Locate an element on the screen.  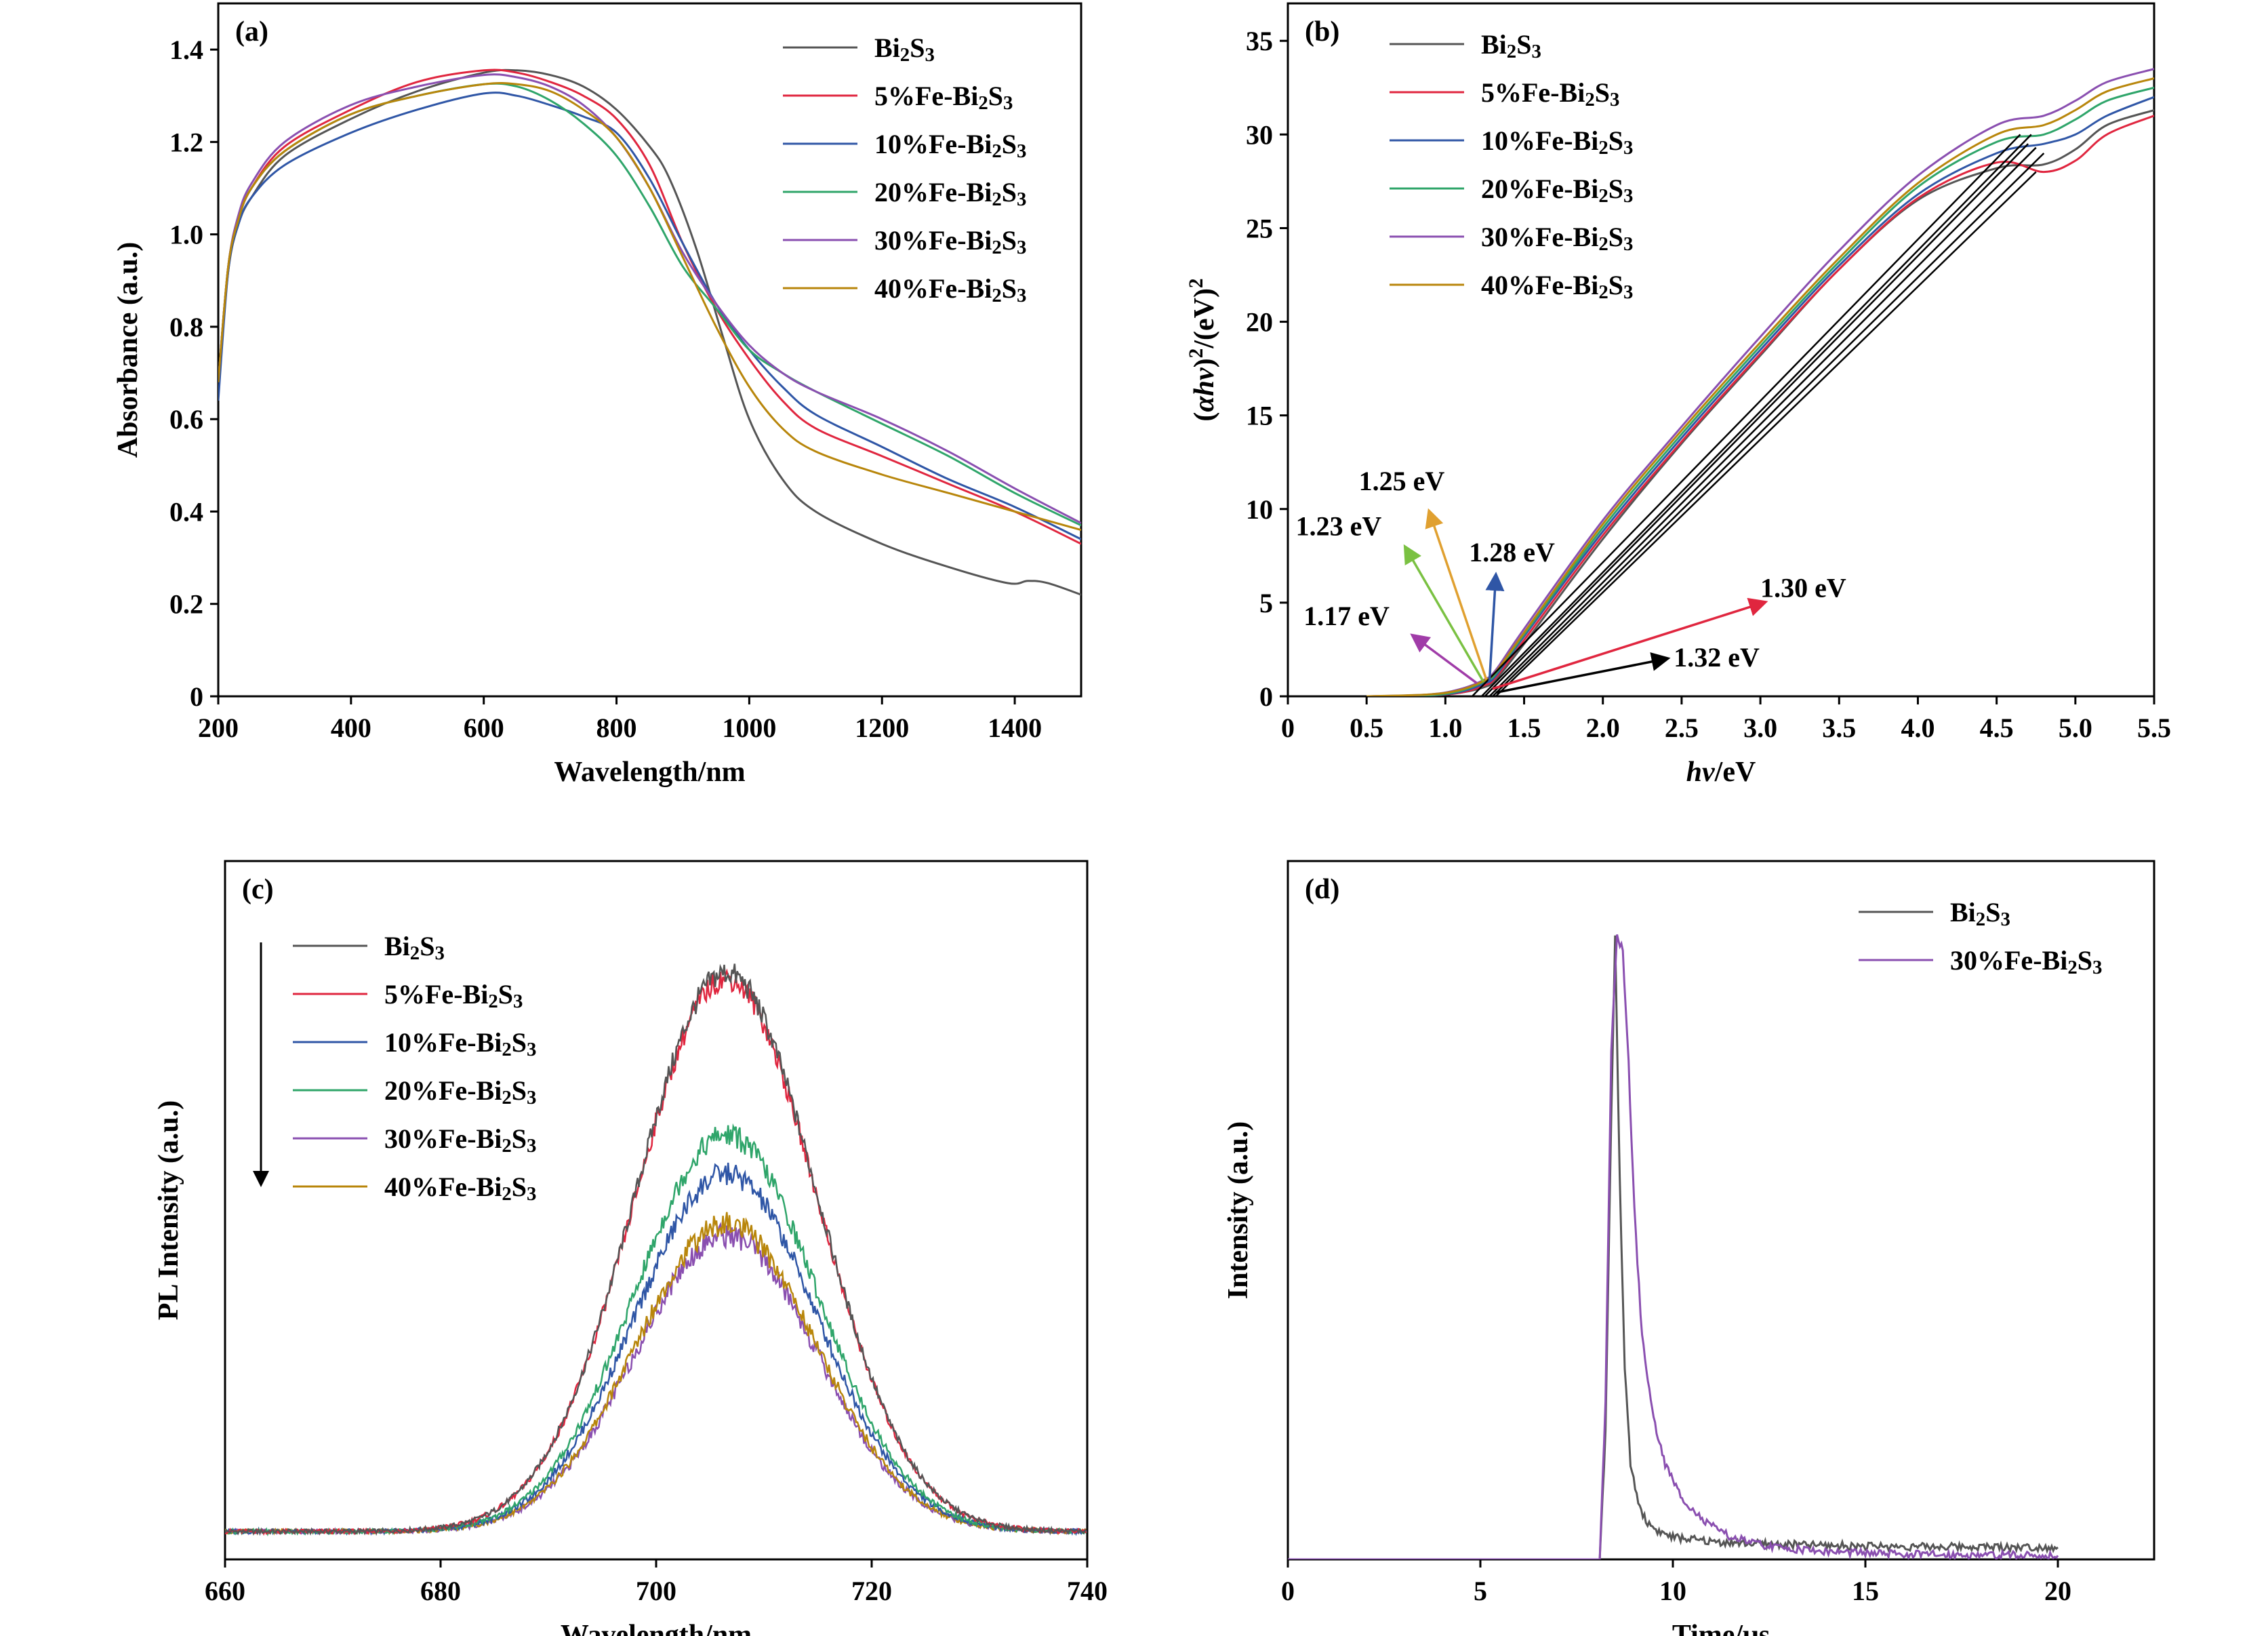
x-tick-label: 4.0 is located at coordinates (1918, 728).